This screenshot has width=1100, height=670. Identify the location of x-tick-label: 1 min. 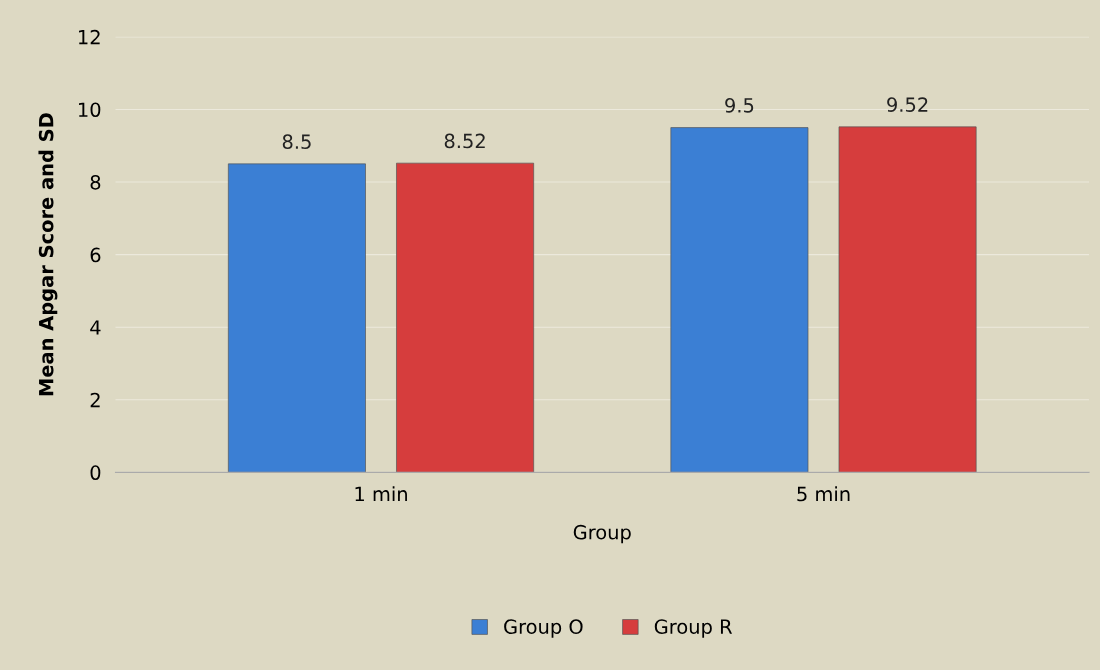
(381, 494).